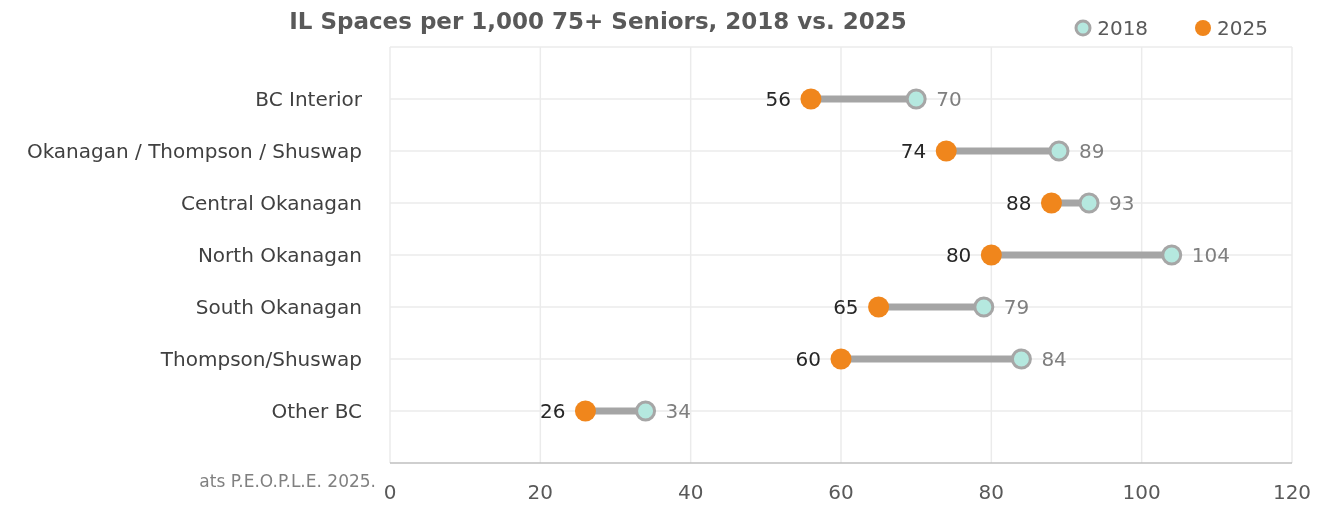 This screenshot has width=1324, height=508. I want to click on x-tick-label: 0, so click(390, 492).